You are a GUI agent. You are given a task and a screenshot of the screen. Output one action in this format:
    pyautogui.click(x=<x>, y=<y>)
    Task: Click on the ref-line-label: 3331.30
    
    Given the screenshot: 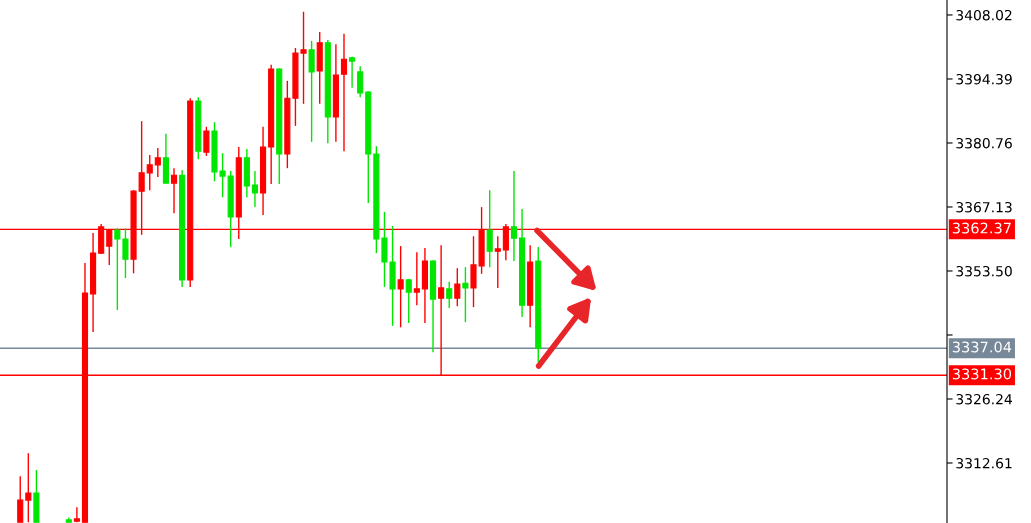 What is the action you would take?
    pyautogui.click(x=982, y=374)
    